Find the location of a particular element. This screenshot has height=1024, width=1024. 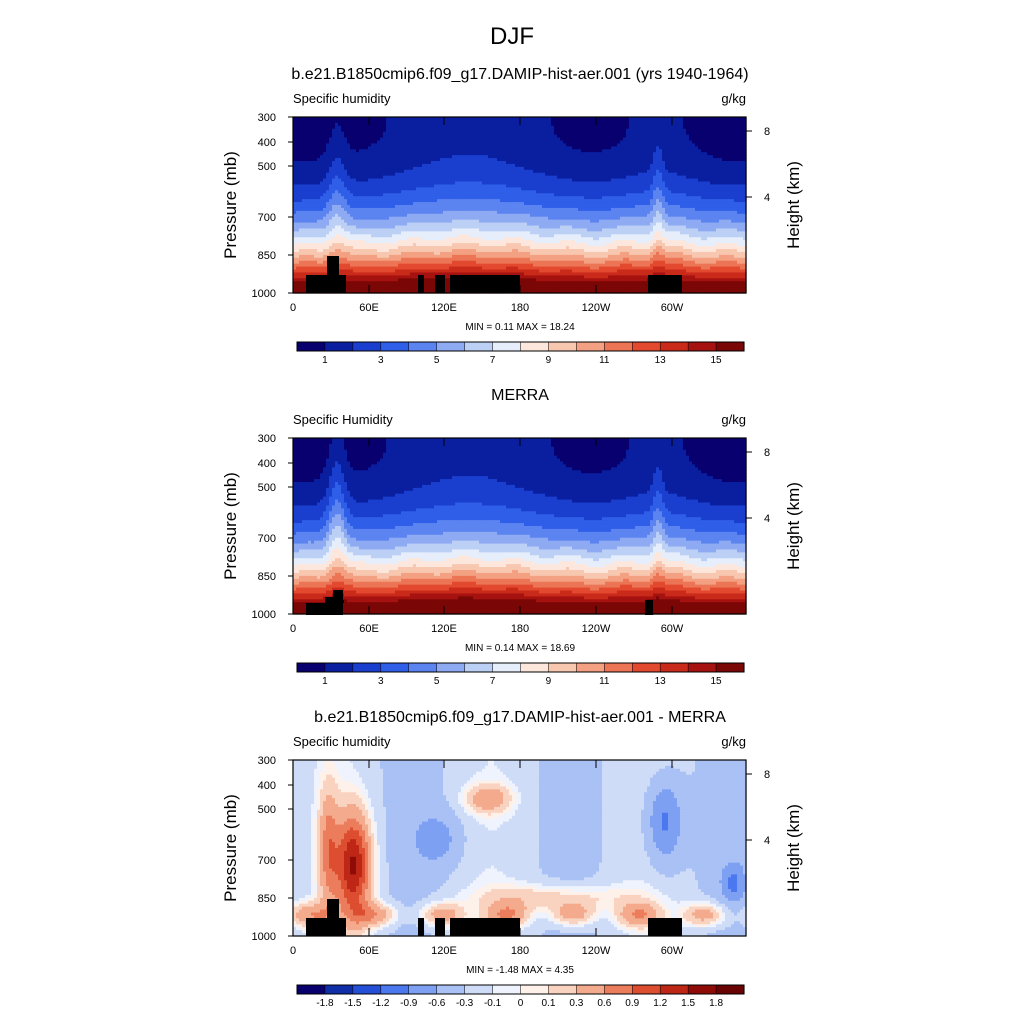

page-title: DJF is located at coordinates (512, 36).